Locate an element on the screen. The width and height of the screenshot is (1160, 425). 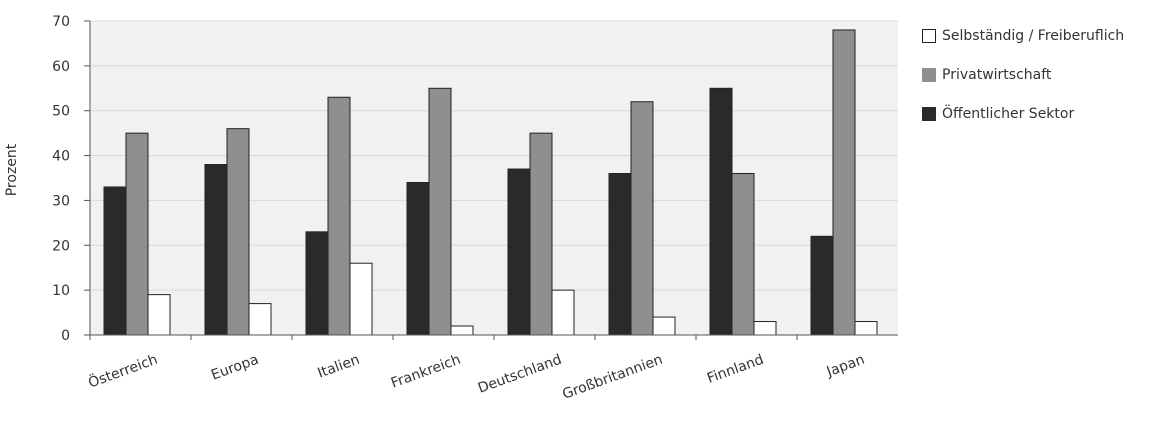
y-tick-label: 30 is located at coordinates (61, 201).